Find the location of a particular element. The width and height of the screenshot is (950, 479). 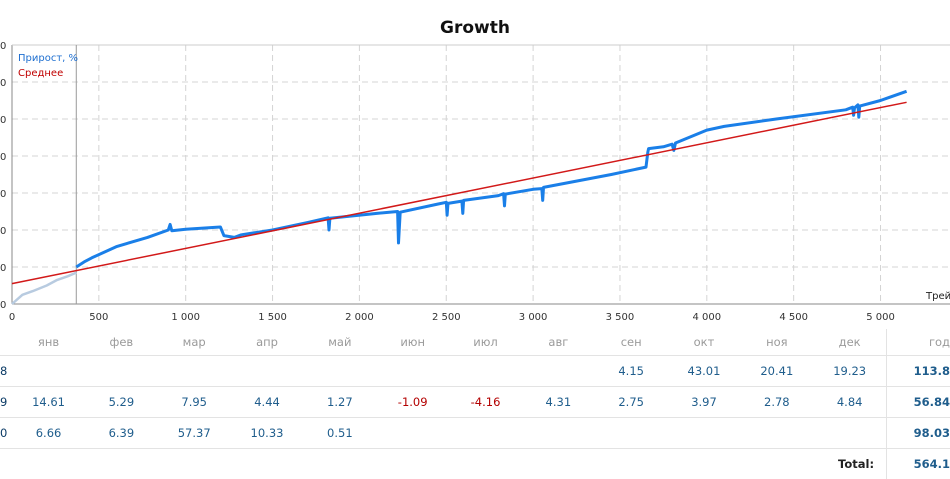

month-cell: 4.44 is located at coordinates (267, 402).